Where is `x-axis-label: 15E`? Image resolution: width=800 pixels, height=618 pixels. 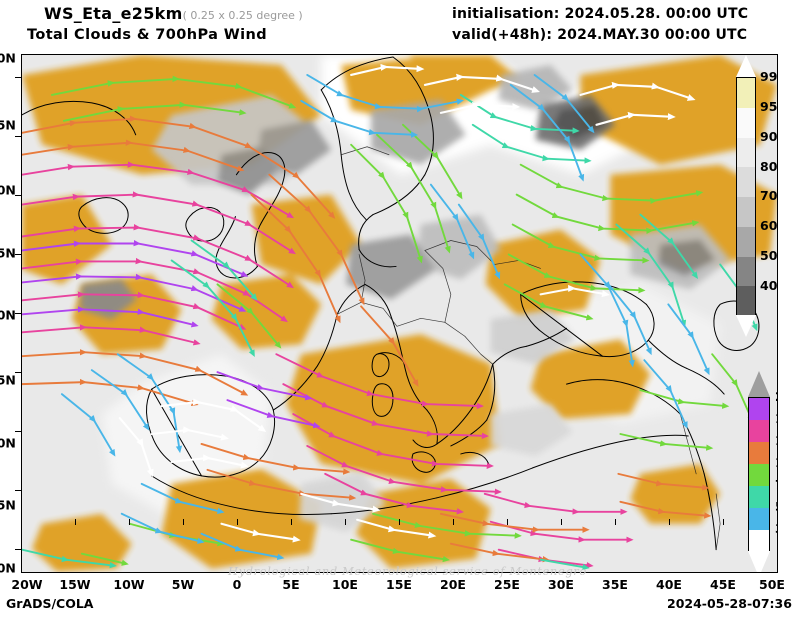 x-axis-label: 15E is located at coordinates (399, 584).